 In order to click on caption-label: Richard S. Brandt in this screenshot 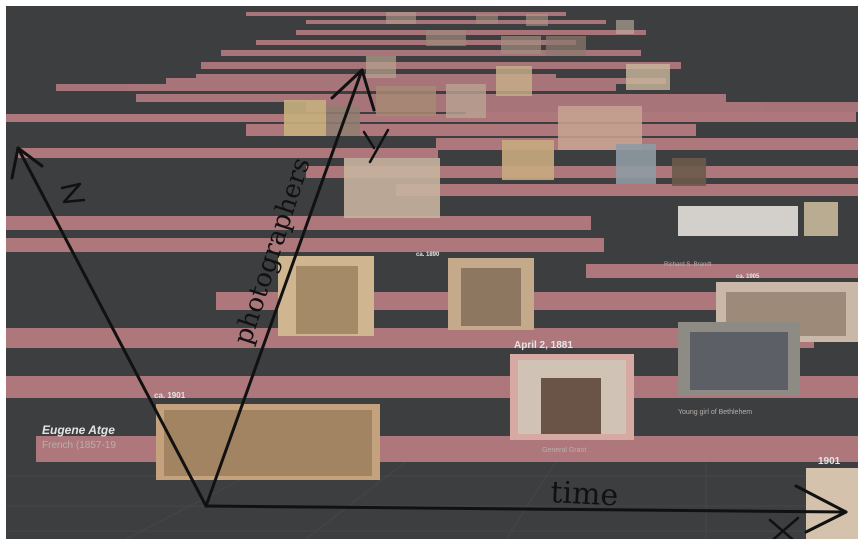, I will do `click(688, 265)`.